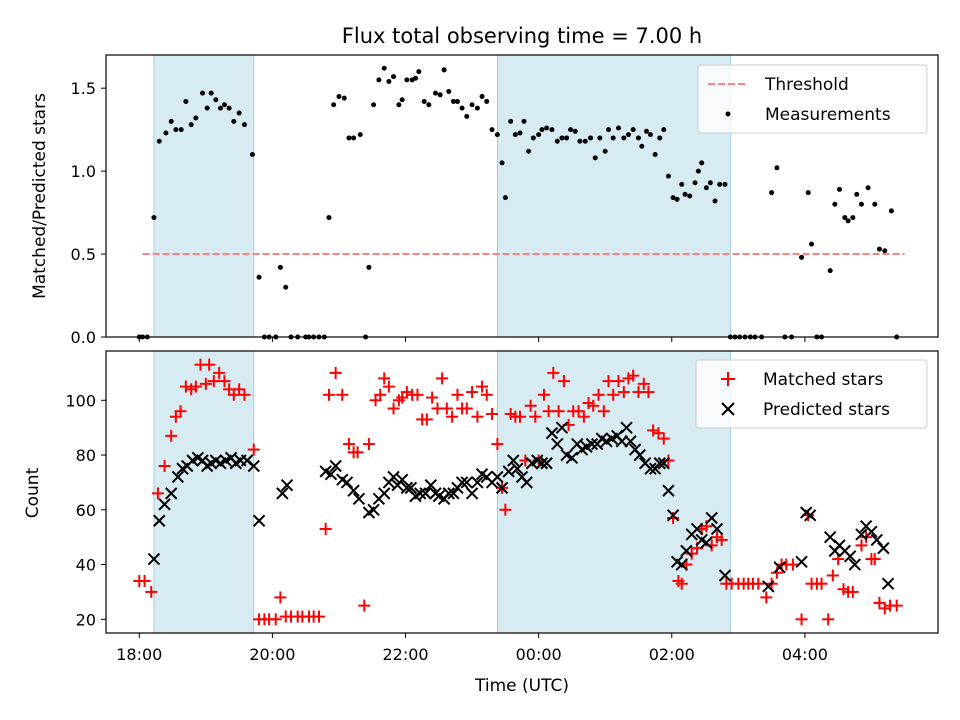 The image size is (960, 720). I want to click on bottom-legend-box, so click(811, 394).